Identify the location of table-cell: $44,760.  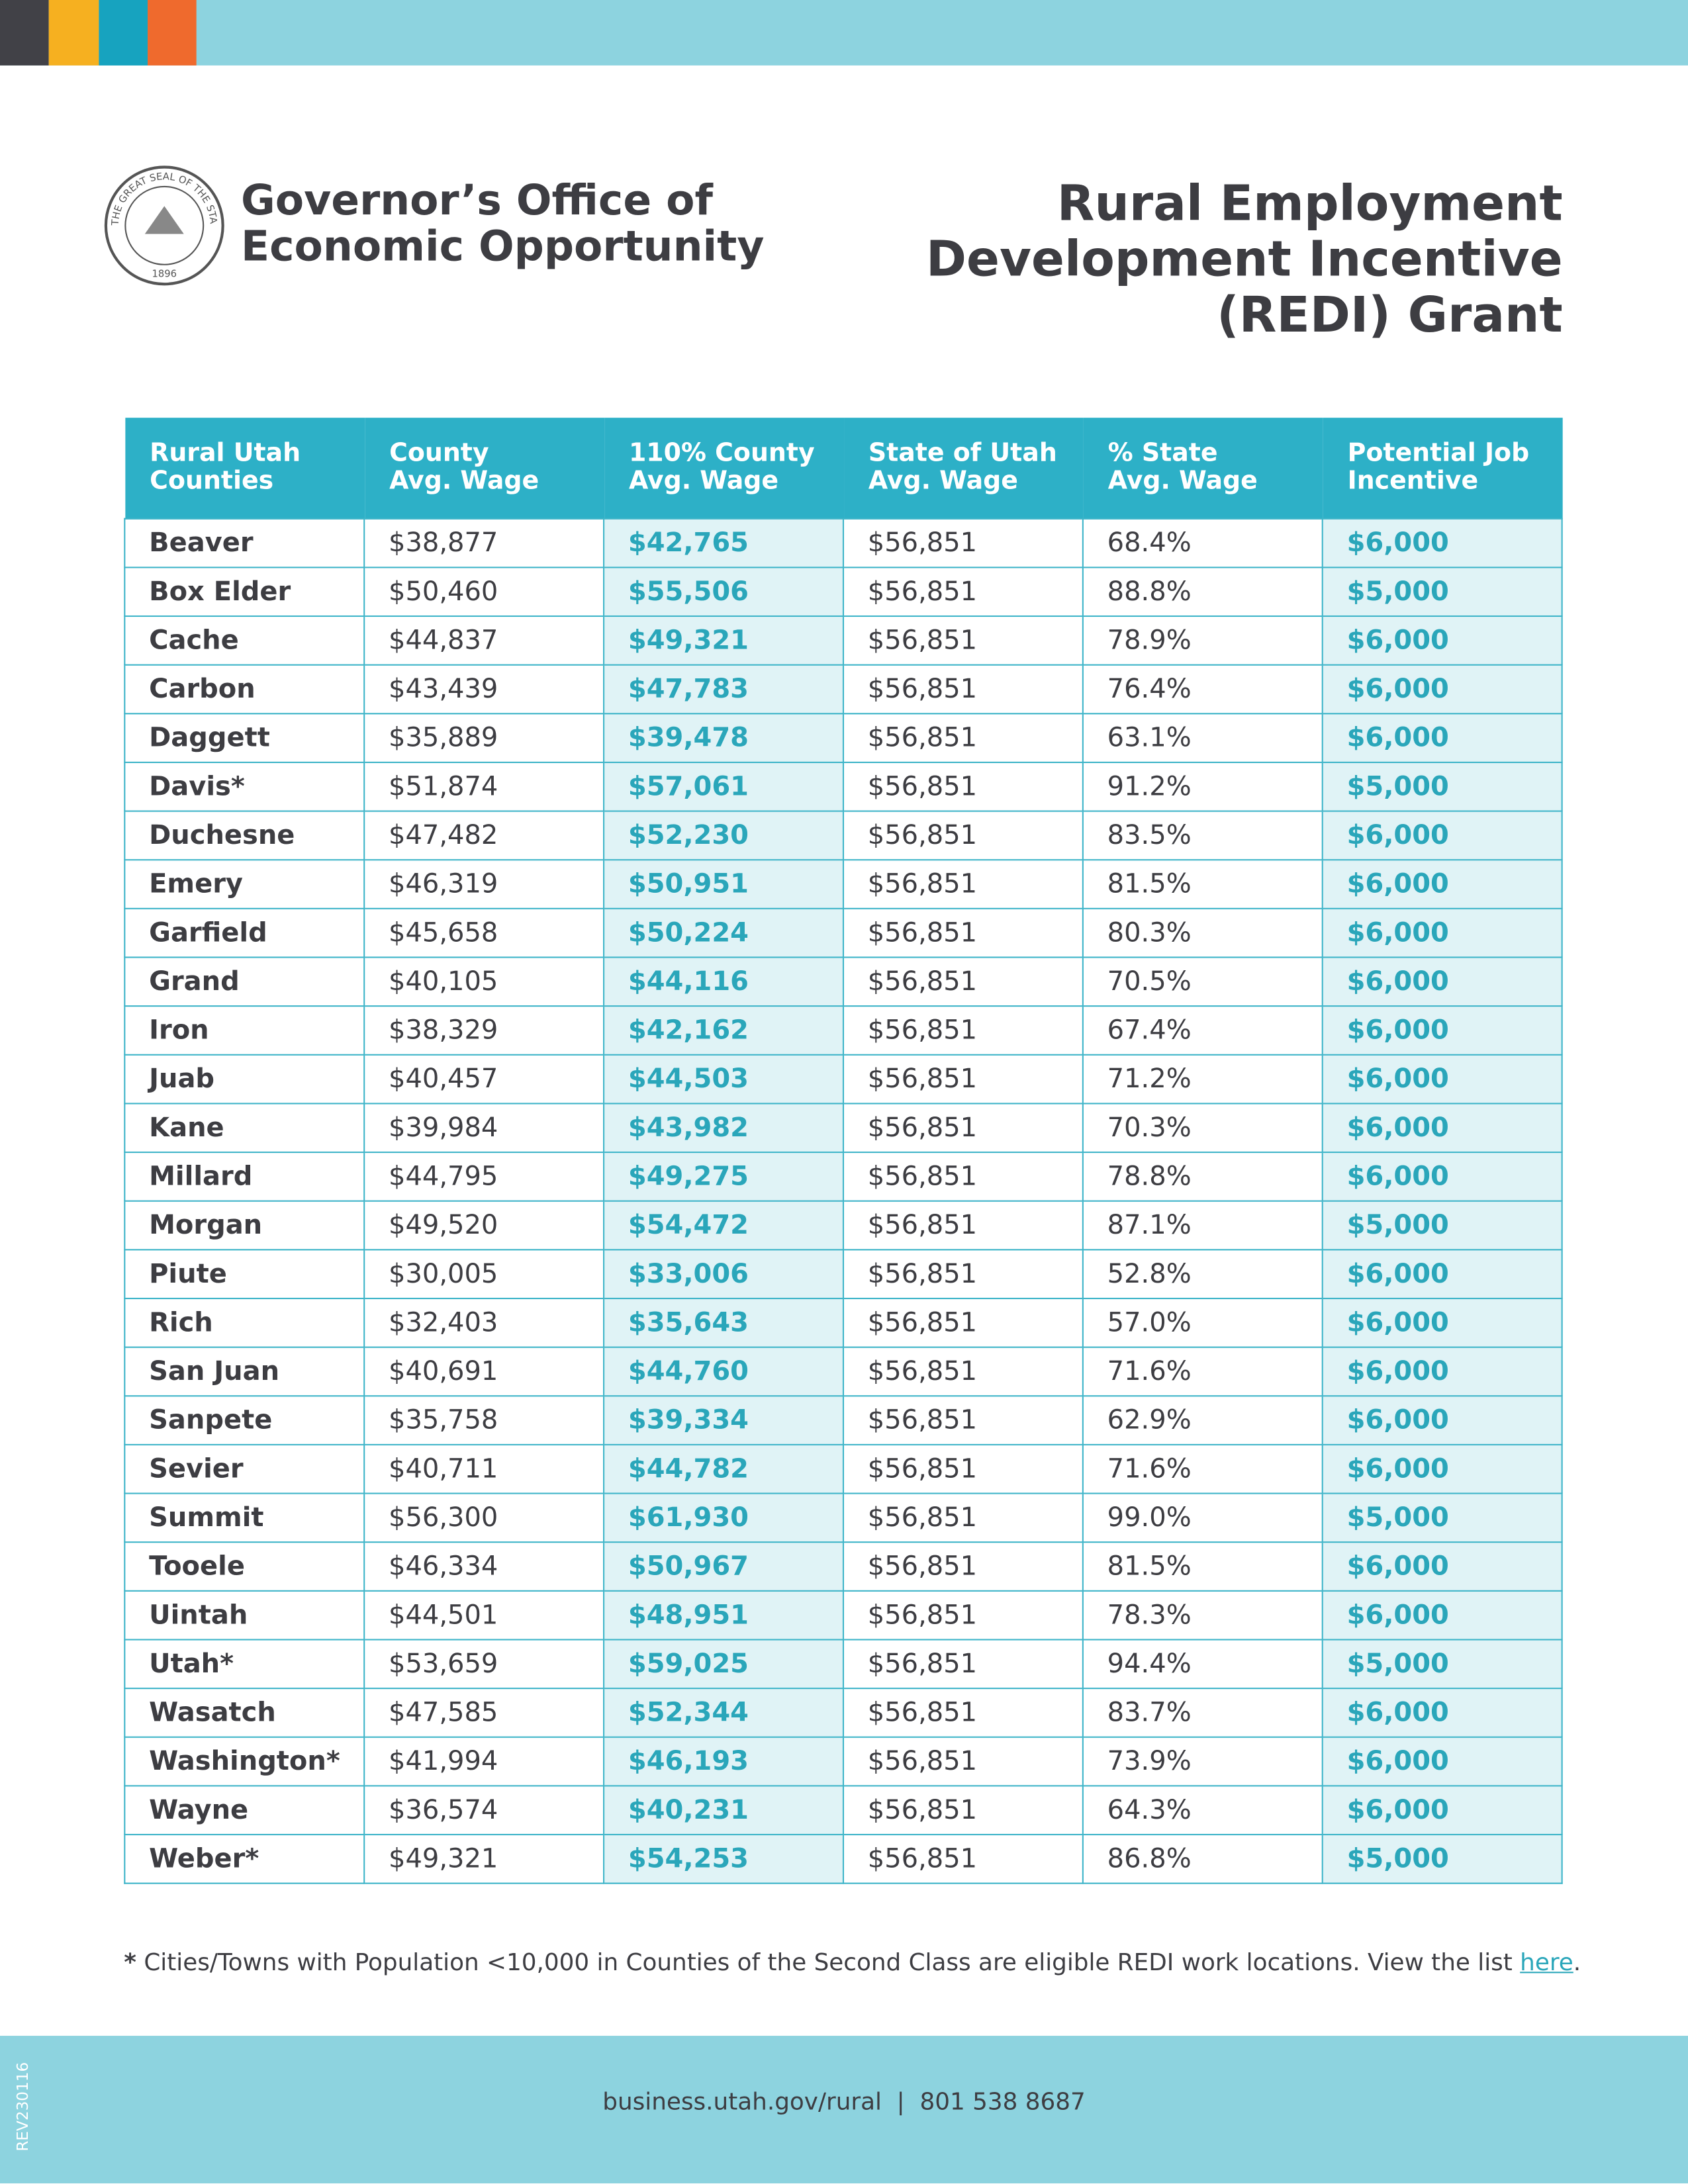
(724, 1371).